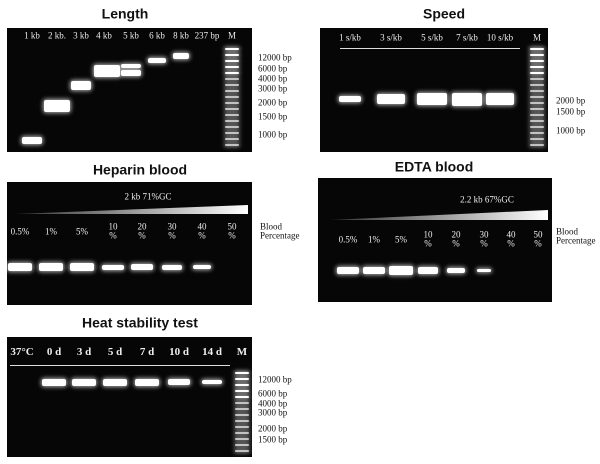  What do you see at coordinates (125, 13) in the screenshot?
I see `panel-title: Length` at bounding box center [125, 13].